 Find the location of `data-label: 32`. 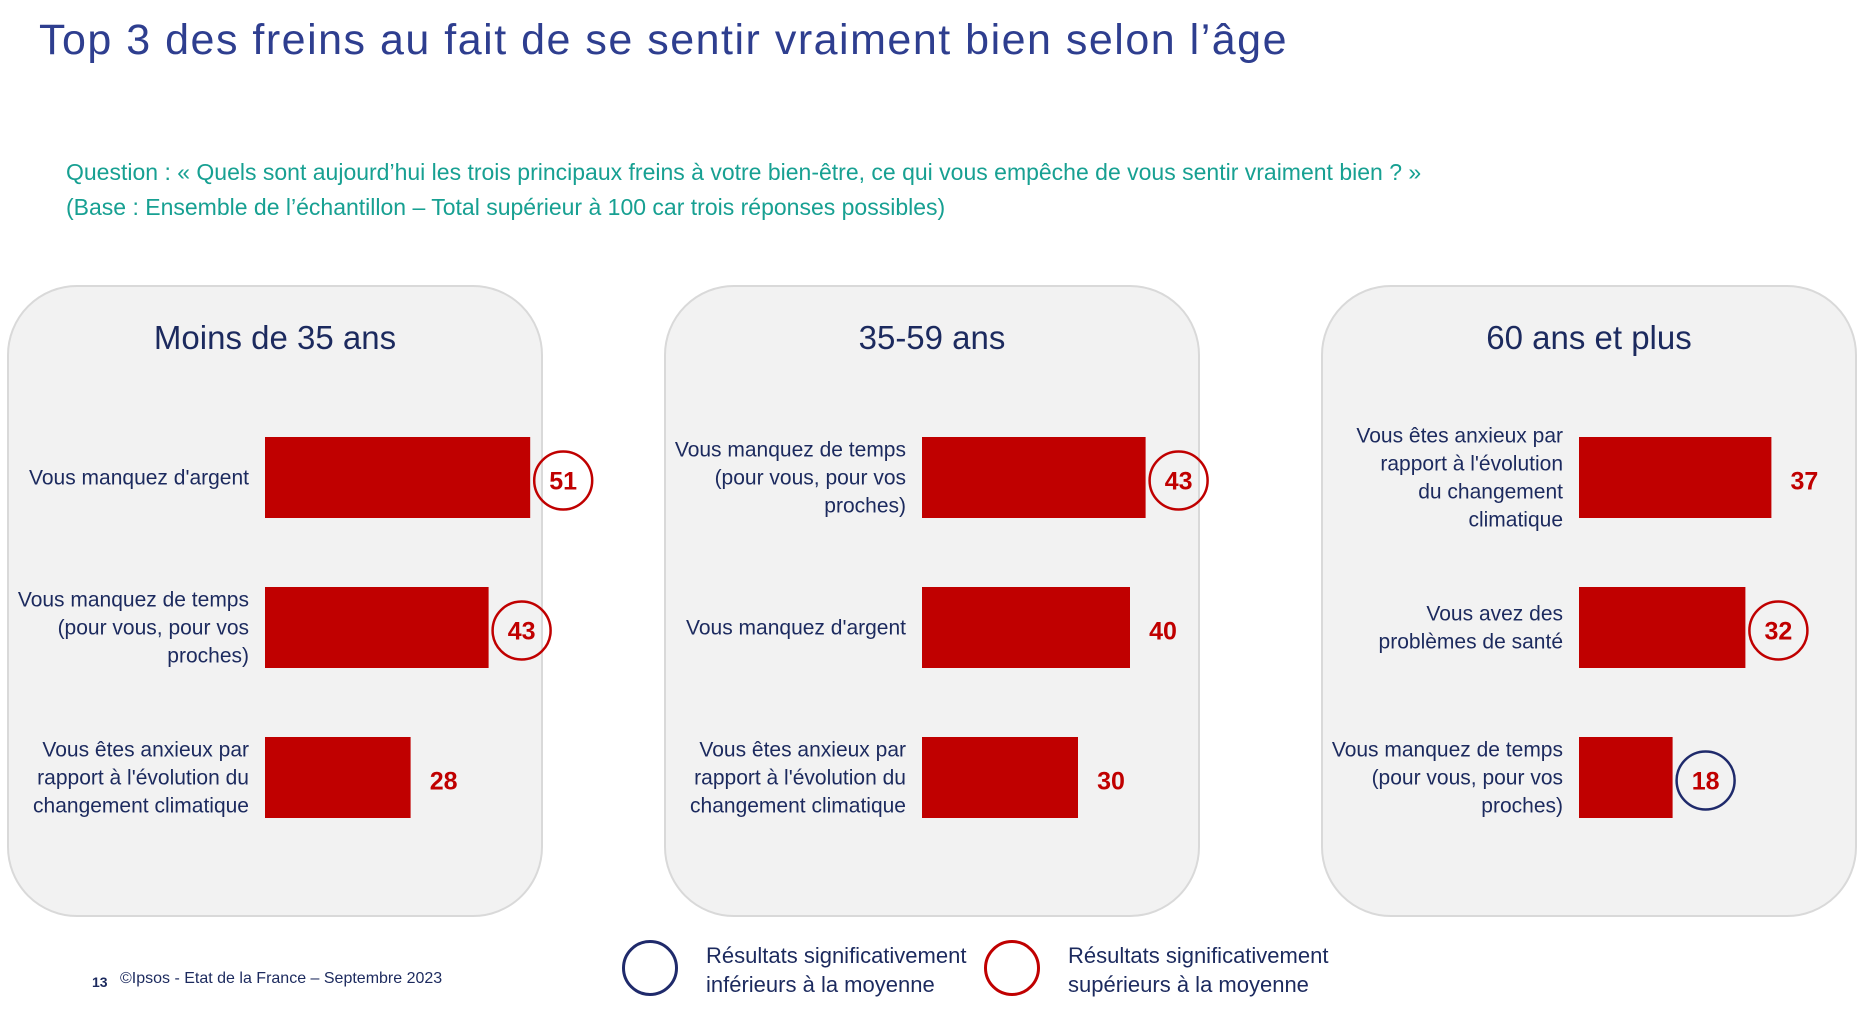

data-label: 32 is located at coordinates (1778, 632).